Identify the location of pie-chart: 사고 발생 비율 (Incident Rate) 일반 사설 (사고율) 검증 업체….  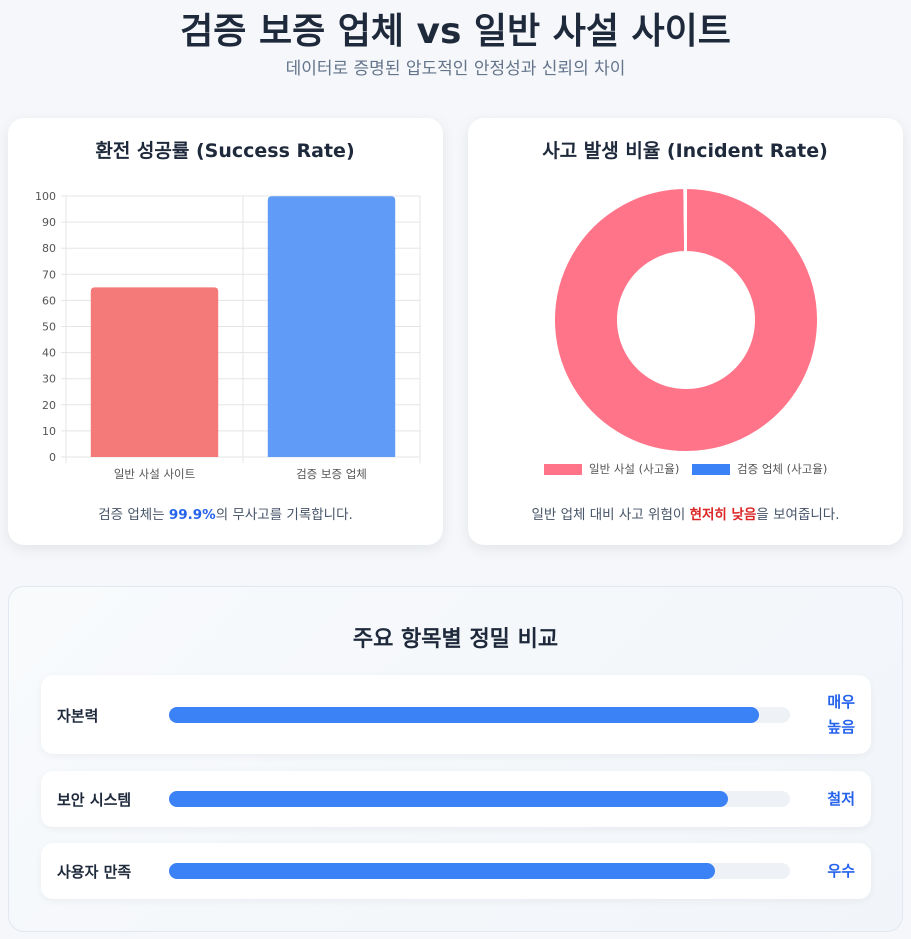
(685, 308).